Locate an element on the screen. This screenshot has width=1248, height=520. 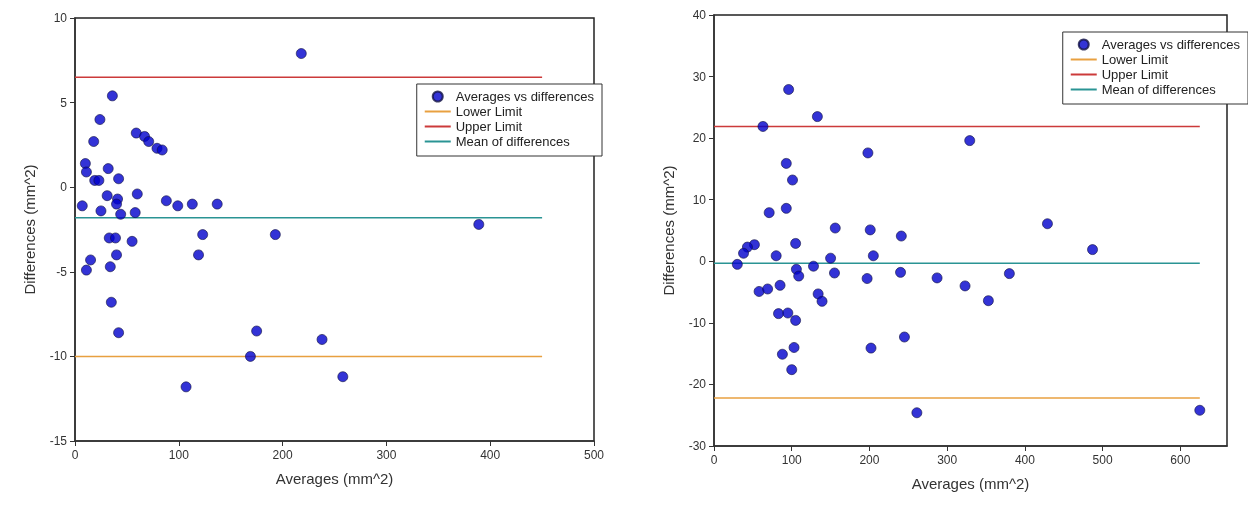
y-tick-label: 20 is located at coordinates (699, 138).